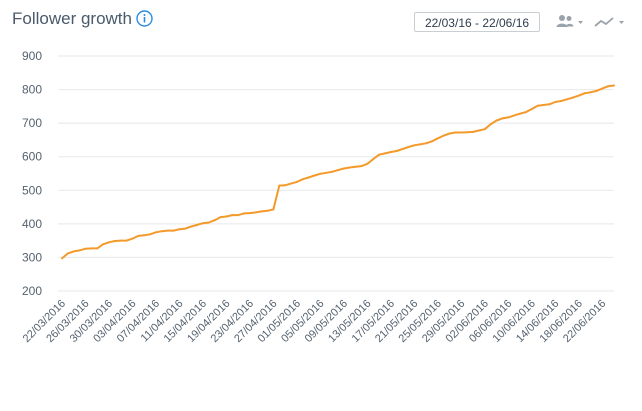  I want to click on y-tick-label: 500, so click(32, 190).